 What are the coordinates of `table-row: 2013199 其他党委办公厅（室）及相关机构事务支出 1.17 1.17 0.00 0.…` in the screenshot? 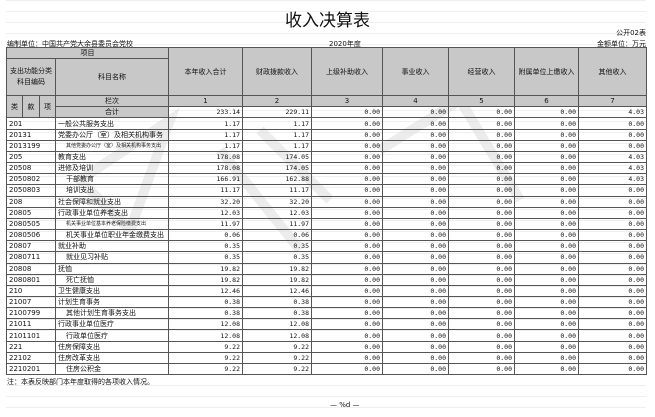 It's located at (326, 145).